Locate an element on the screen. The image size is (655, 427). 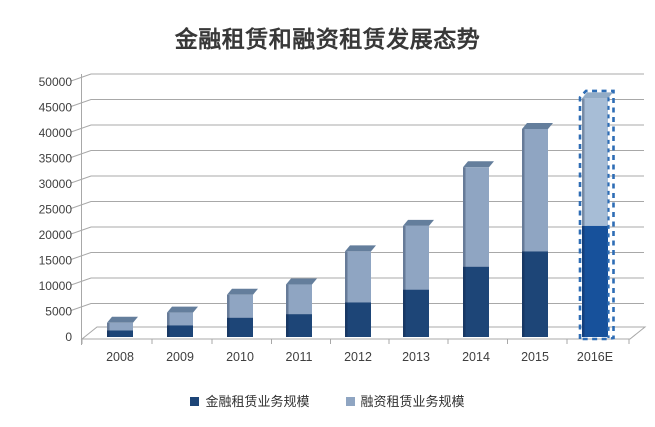
bar-2014-side-shade is located at coordinates (464, 252).